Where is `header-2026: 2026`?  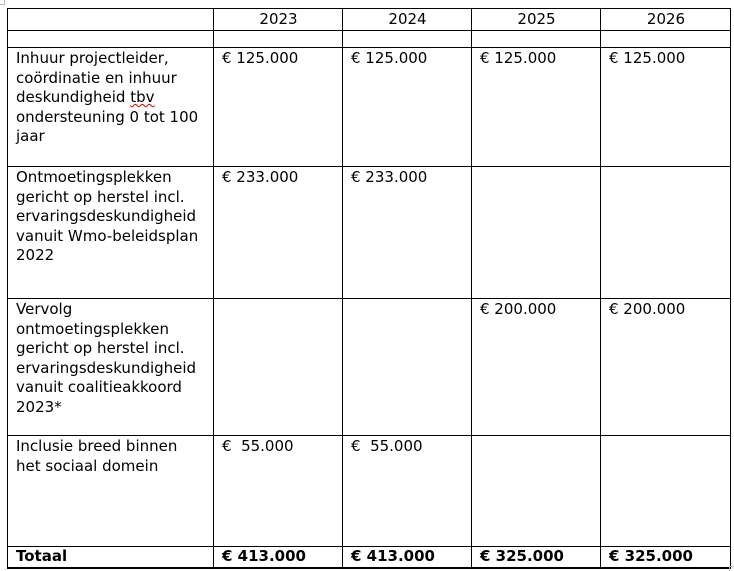 header-2026: 2026 is located at coordinates (665, 19).